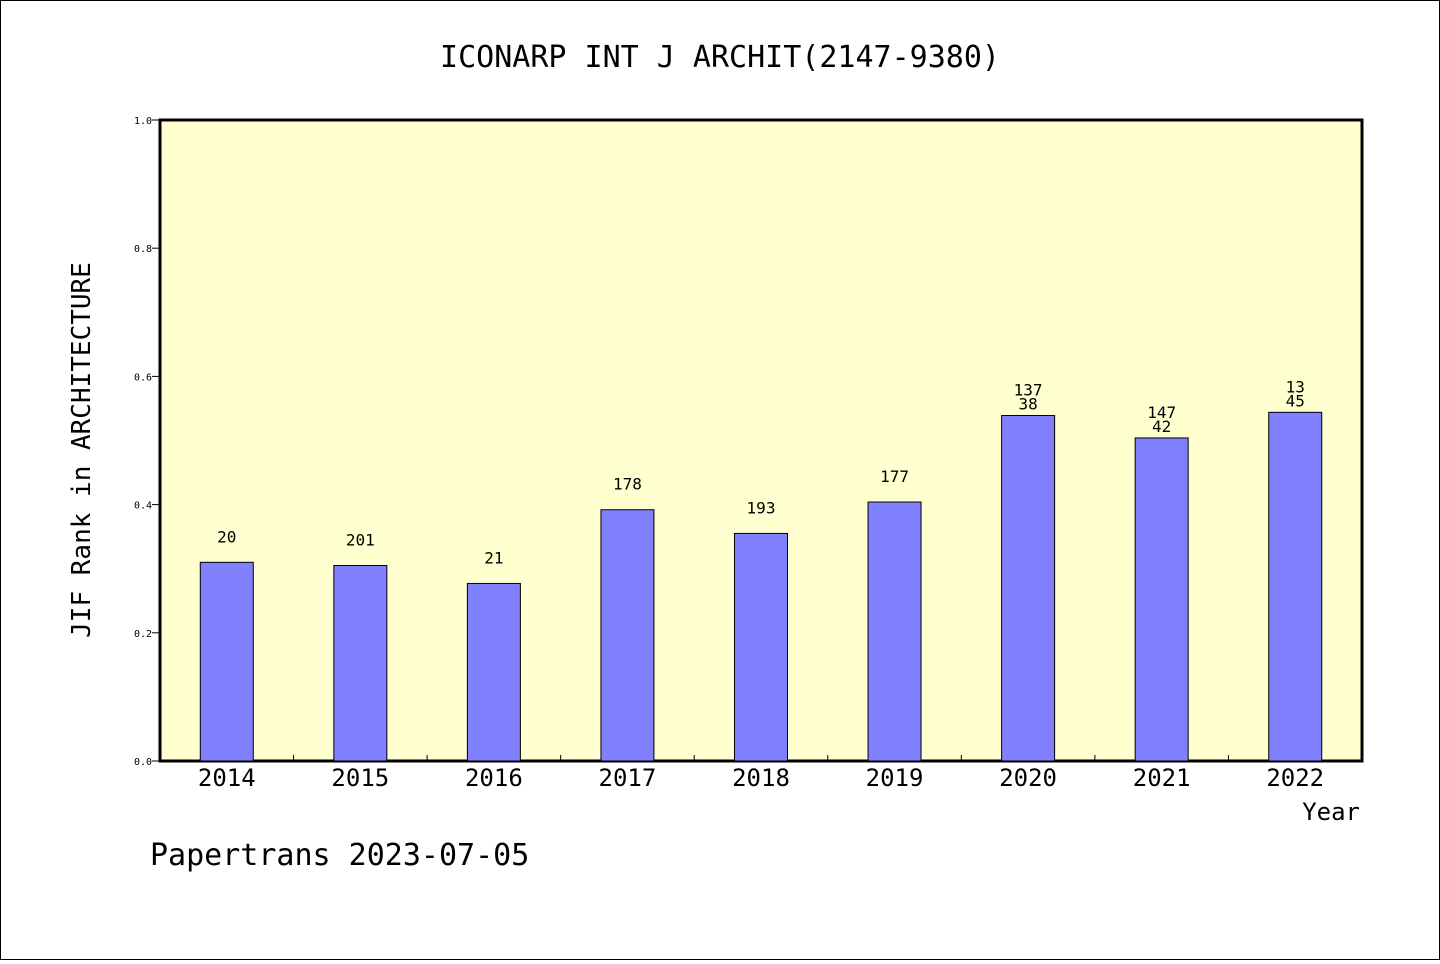  Describe the element at coordinates (143, 249) in the screenshot. I see `y-tick-label: 0.8` at that location.